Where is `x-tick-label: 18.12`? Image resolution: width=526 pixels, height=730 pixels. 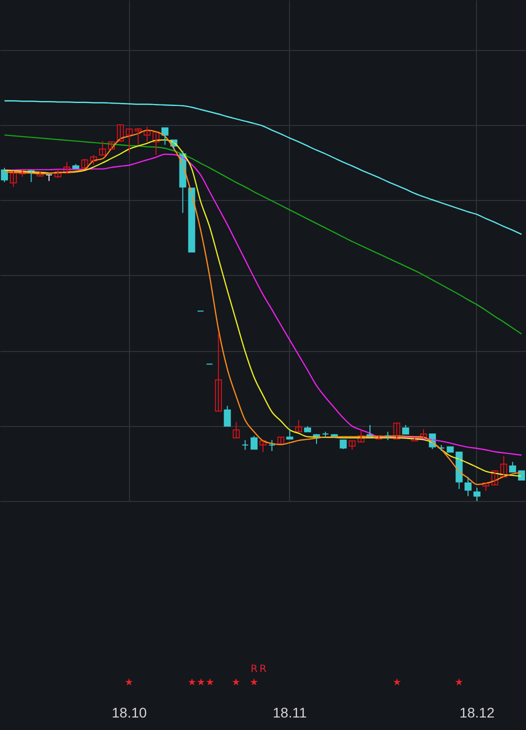 x-tick-label: 18.12 is located at coordinates (477, 712).